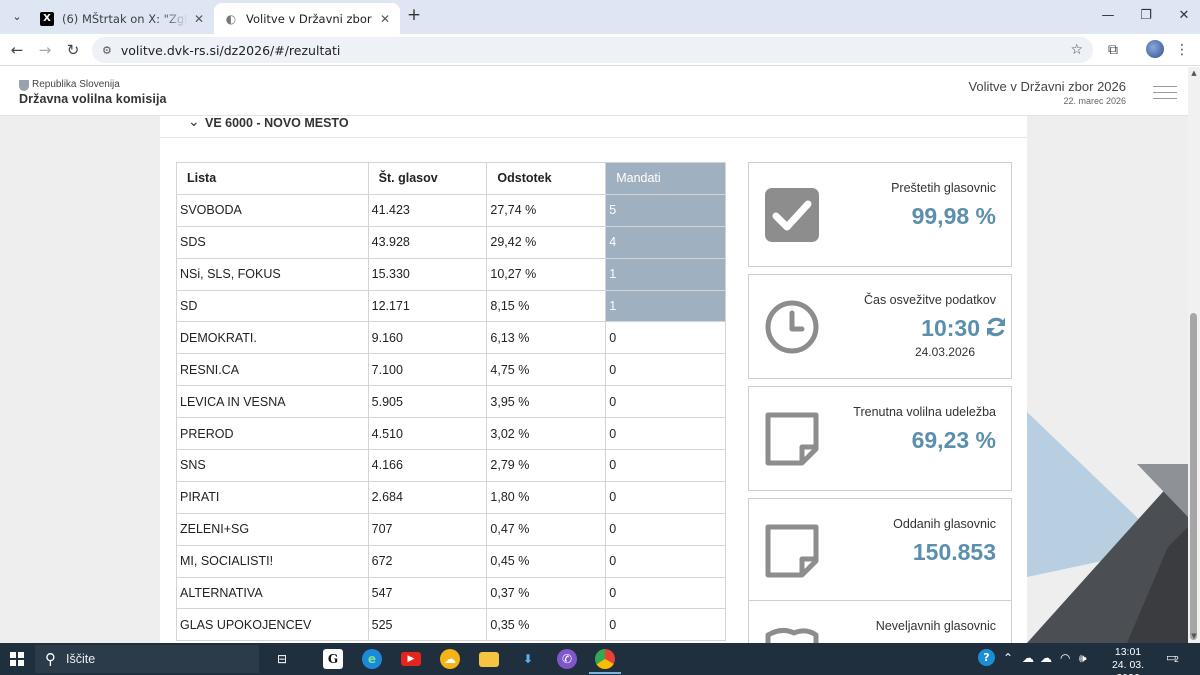 The width and height of the screenshot is (1200, 675). What do you see at coordinates (1128, 667) in the screenshot?
I see `clock-date: 24. 03. 2026` at bounding box center [1128, 667].